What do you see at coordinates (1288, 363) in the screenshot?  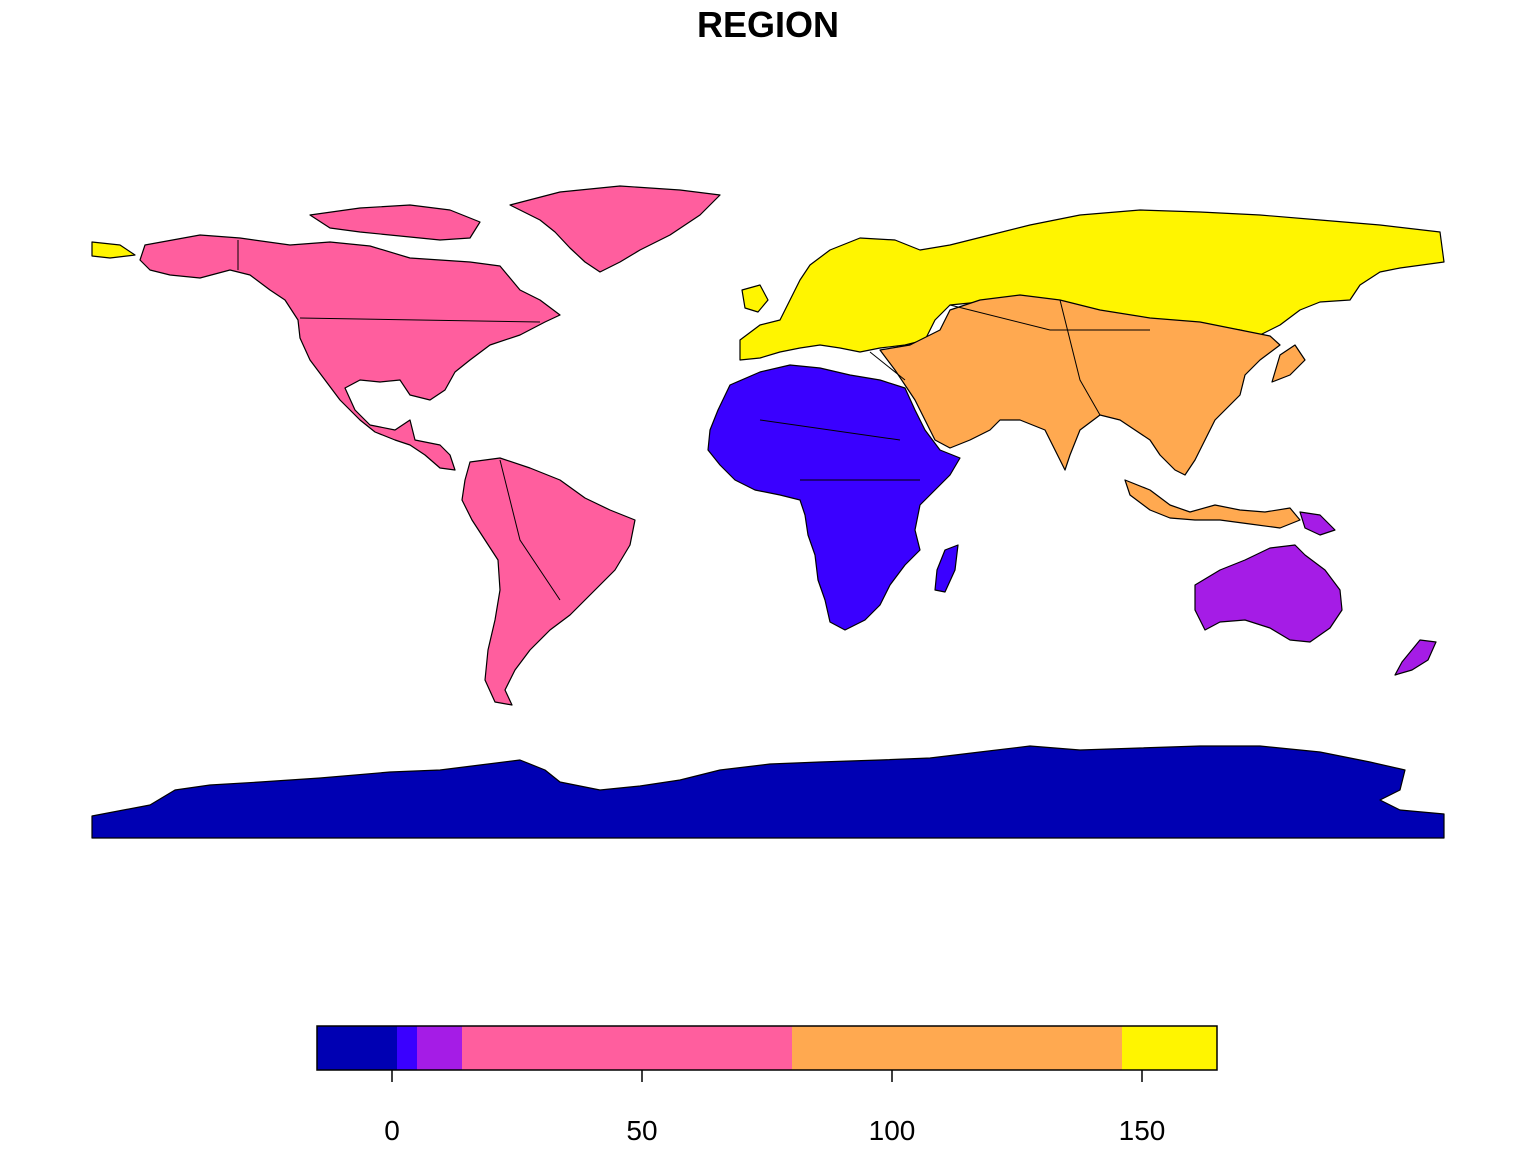 I see `region-japan` at bounding box center [1288, 363].